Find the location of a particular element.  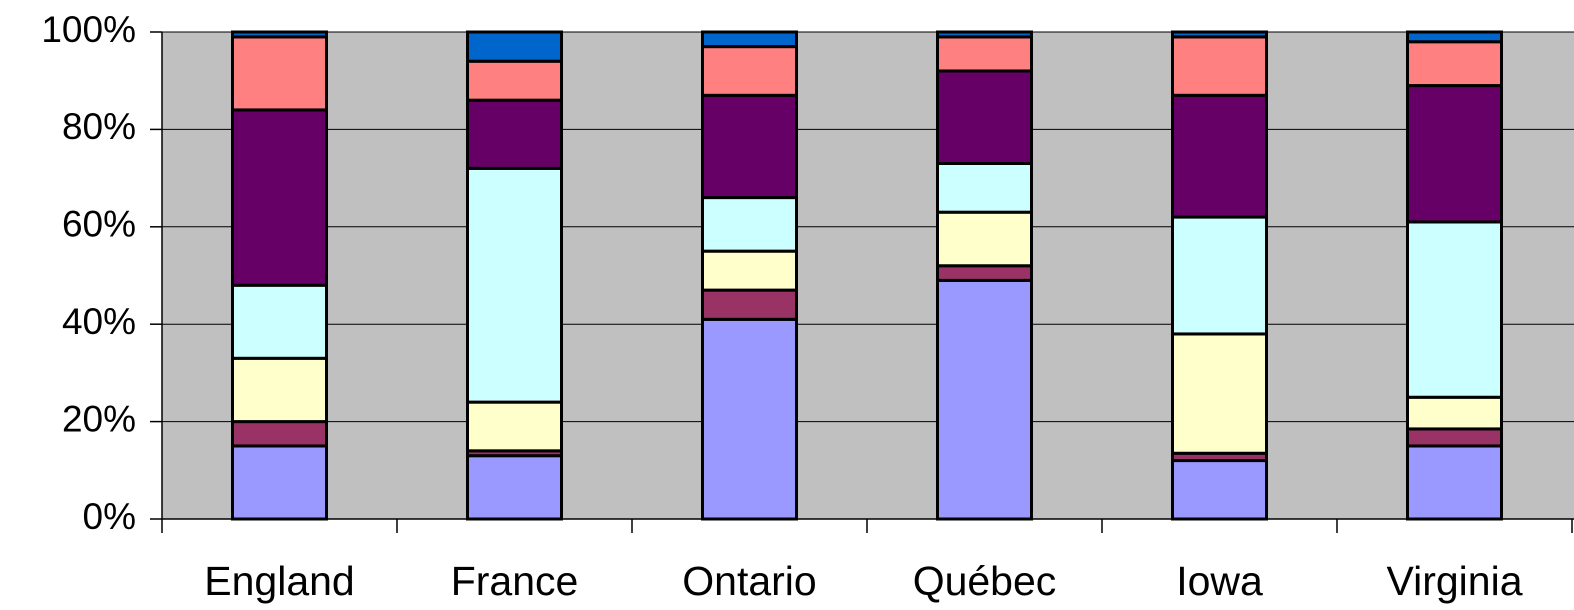

x-tick-label: Virginia is located at coordinates (1455, 581).